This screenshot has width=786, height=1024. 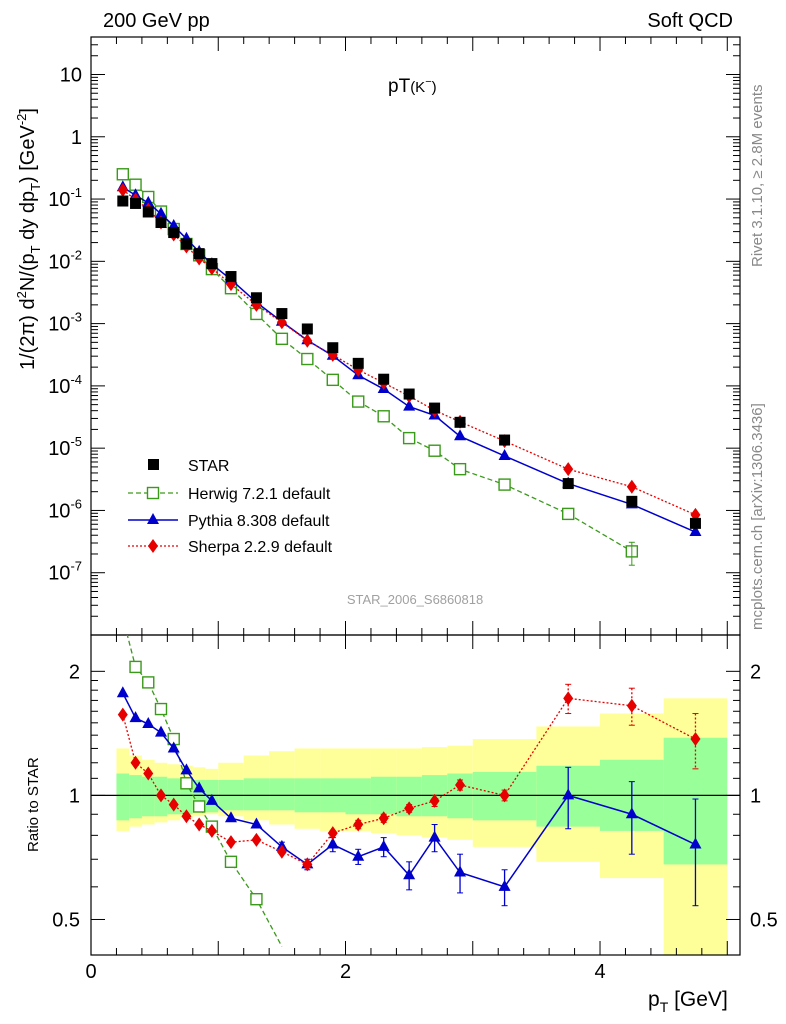 I want to click on ratio-line-pythia, so click(x=409, y=790).